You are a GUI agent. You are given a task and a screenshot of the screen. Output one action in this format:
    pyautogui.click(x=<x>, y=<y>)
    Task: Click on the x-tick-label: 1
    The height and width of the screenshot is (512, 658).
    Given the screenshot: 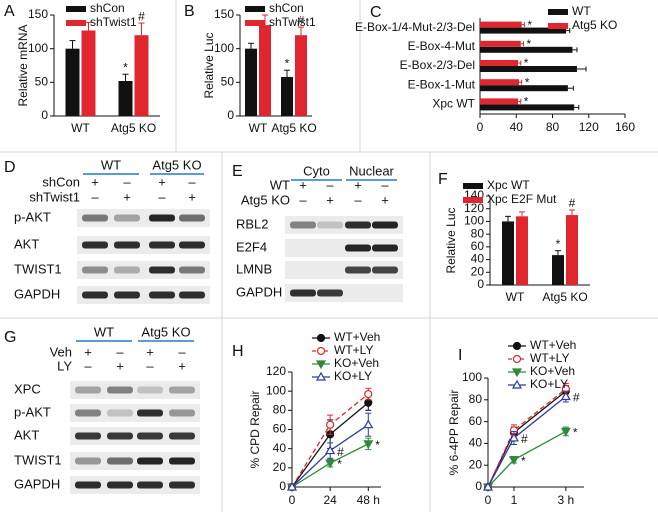 What is the action you would take?
    pyautogui.click(x=514, y=500)
    